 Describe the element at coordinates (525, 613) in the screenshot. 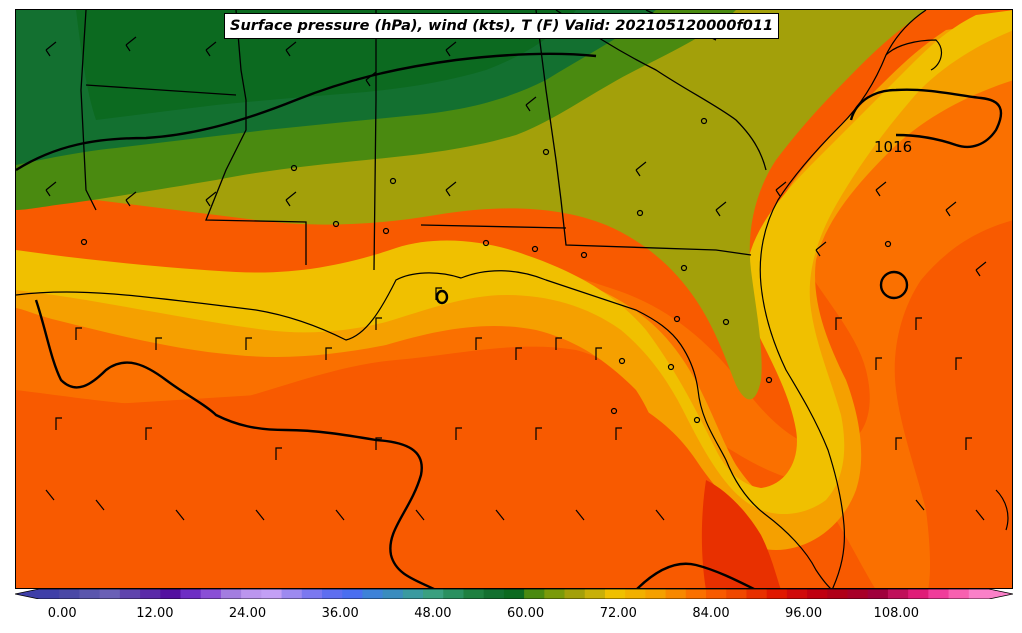

I see `colorbar-tick-label: 60.00` at that location.